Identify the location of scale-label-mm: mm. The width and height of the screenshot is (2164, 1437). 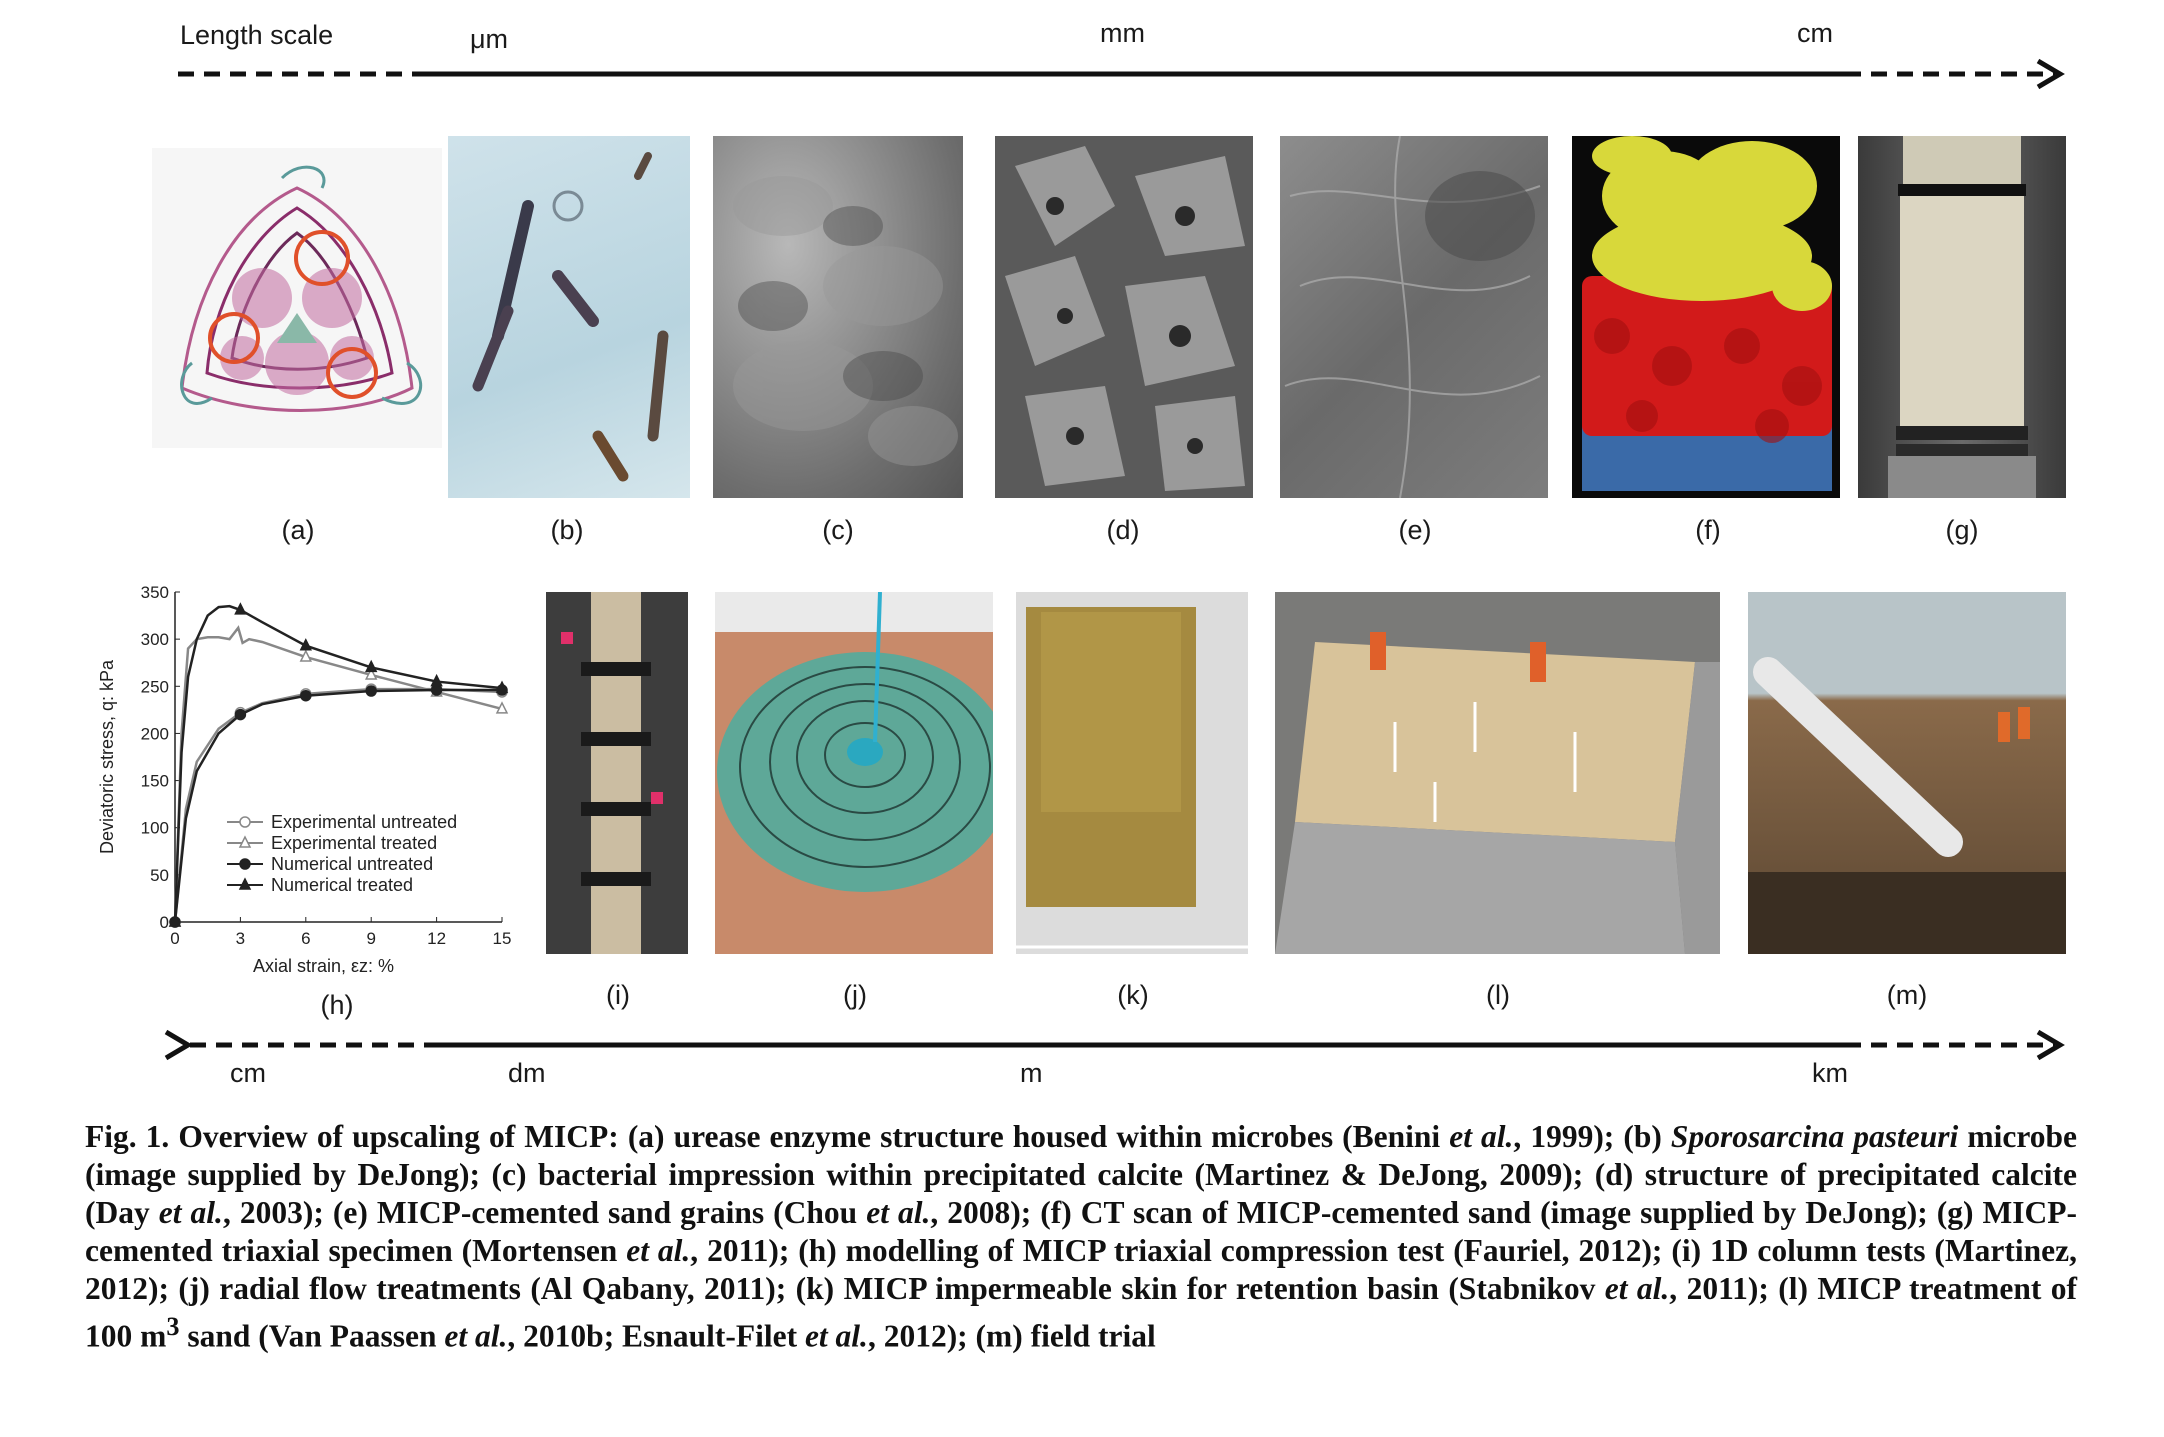
(1122, 33).